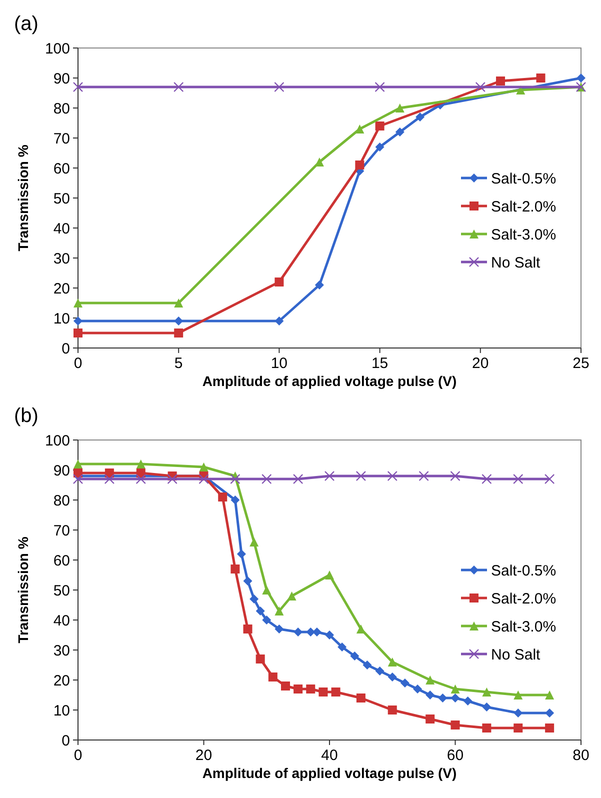 This screenshot has width=601, height=798. I want to click on x-tick-label: 80, so click(581, 755).